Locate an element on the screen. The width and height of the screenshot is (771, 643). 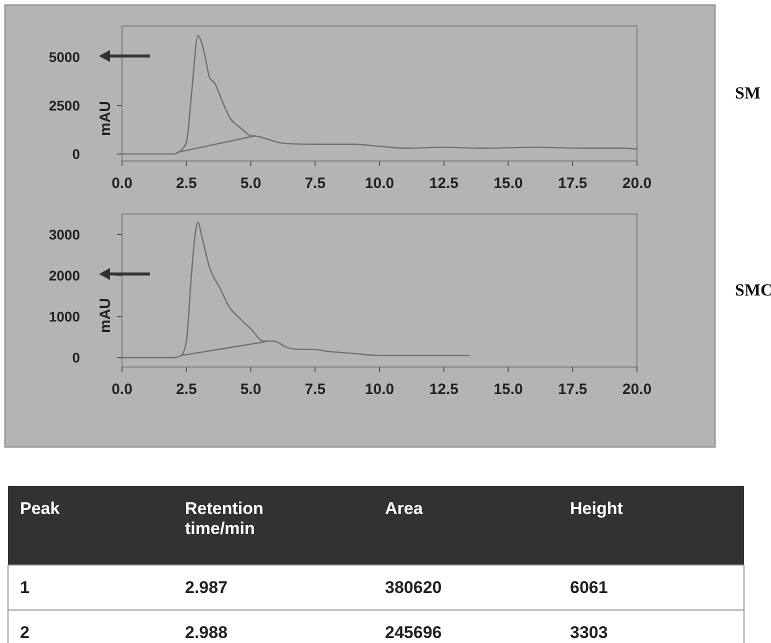
text: 2.987 is located at coordinates (206, 587).